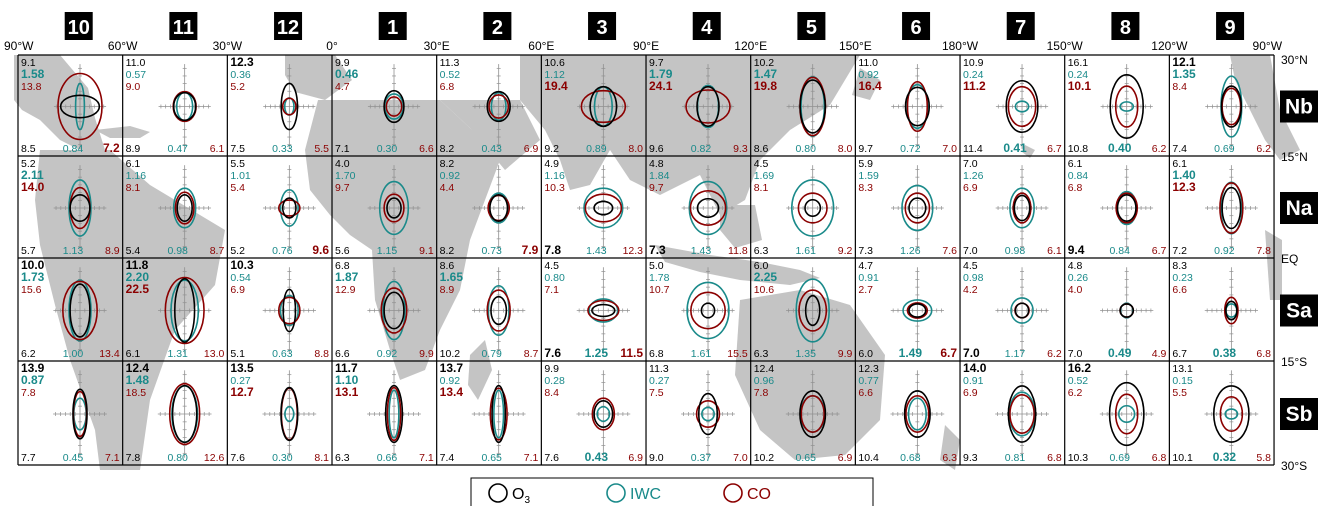 The height and width of the screenshot is (506, 1319). I want to click on o3-value-lower: 9.6, so click(656, 149).